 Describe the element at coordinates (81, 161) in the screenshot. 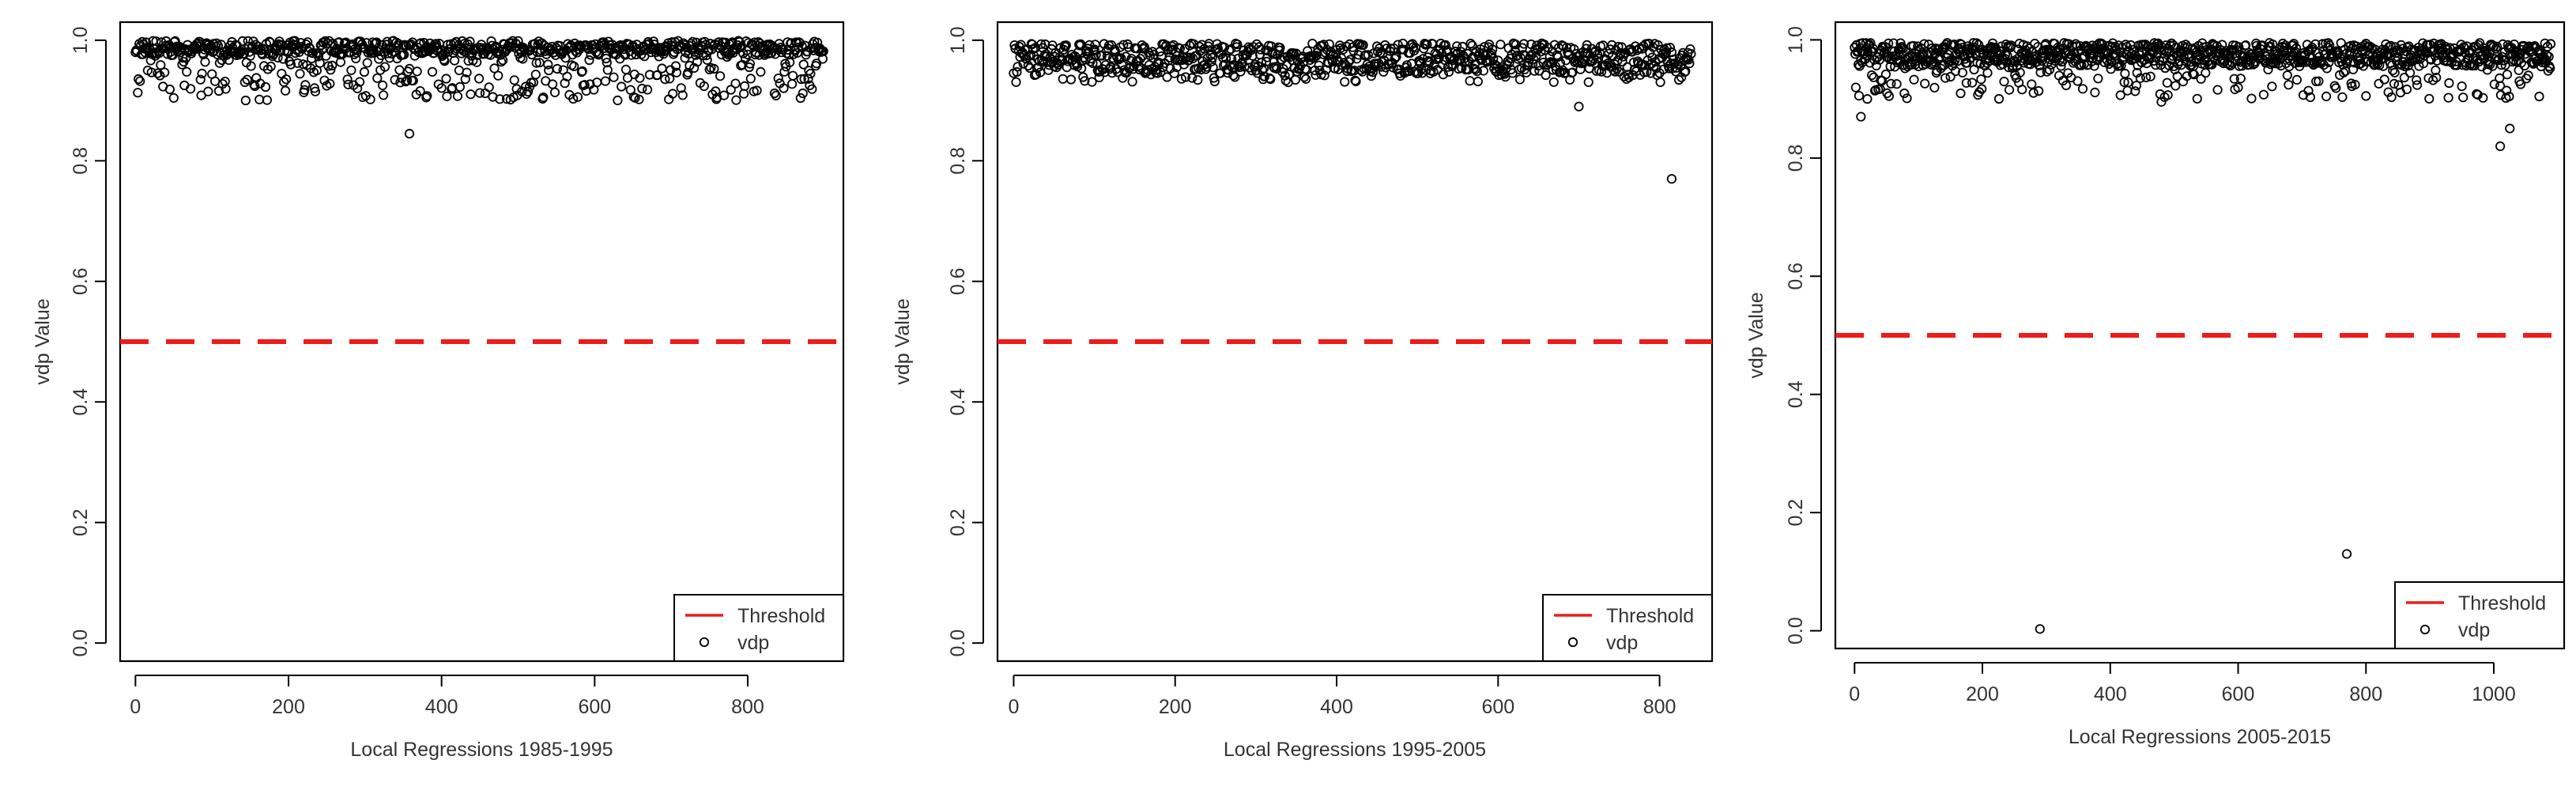

I see `y-tick-label: 0.8` at that location.